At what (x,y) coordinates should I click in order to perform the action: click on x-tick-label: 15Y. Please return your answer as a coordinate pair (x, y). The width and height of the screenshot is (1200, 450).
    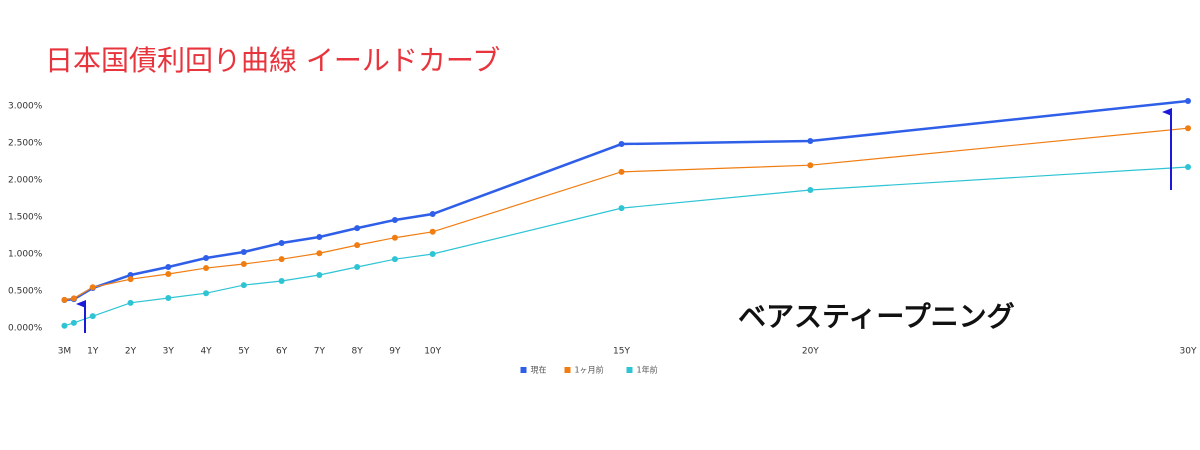
    Looking at the image, I should click on (621, 352).